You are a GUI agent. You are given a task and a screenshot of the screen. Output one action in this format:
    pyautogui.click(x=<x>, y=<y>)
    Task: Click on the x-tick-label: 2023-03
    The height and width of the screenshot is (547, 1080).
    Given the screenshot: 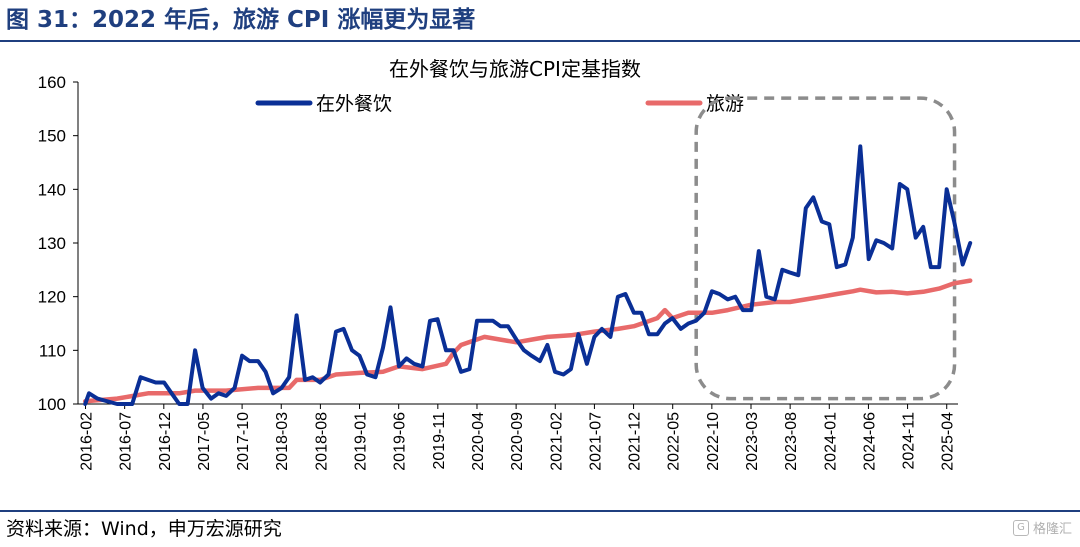 What is the action you would take?
    pyautogui.click(x=752, y=441)
    